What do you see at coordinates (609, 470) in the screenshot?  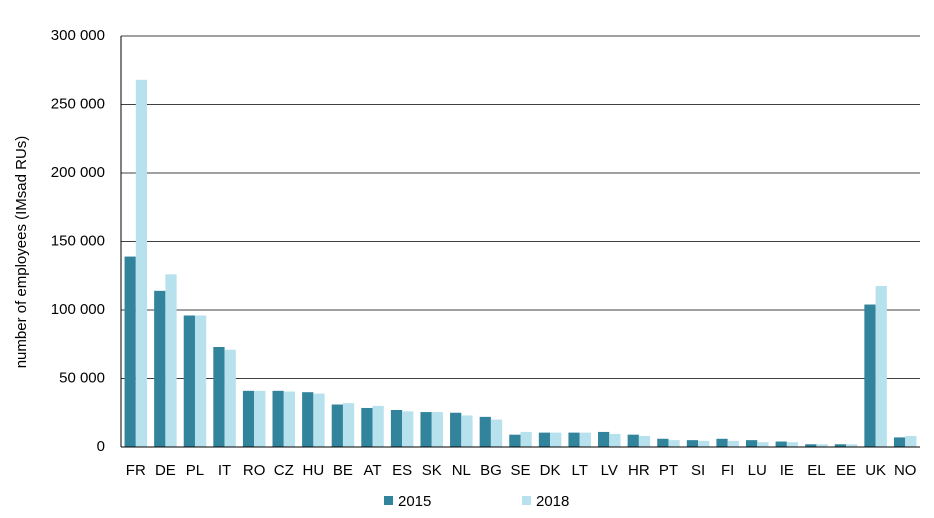 I see `x-tick-label: LV` at bounding box center [609, 470].